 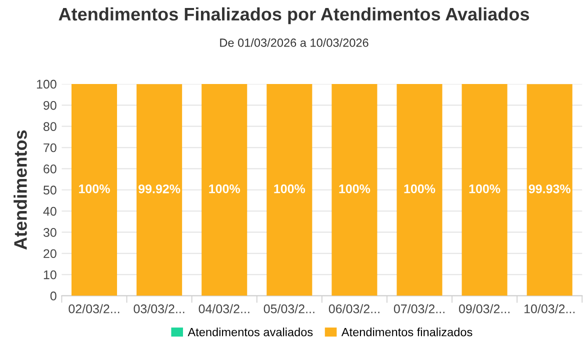 What do you see at coordinates (159, 189) in the screenshot?
I see `data-label: 99.92%` at bounding box center [159, 189].